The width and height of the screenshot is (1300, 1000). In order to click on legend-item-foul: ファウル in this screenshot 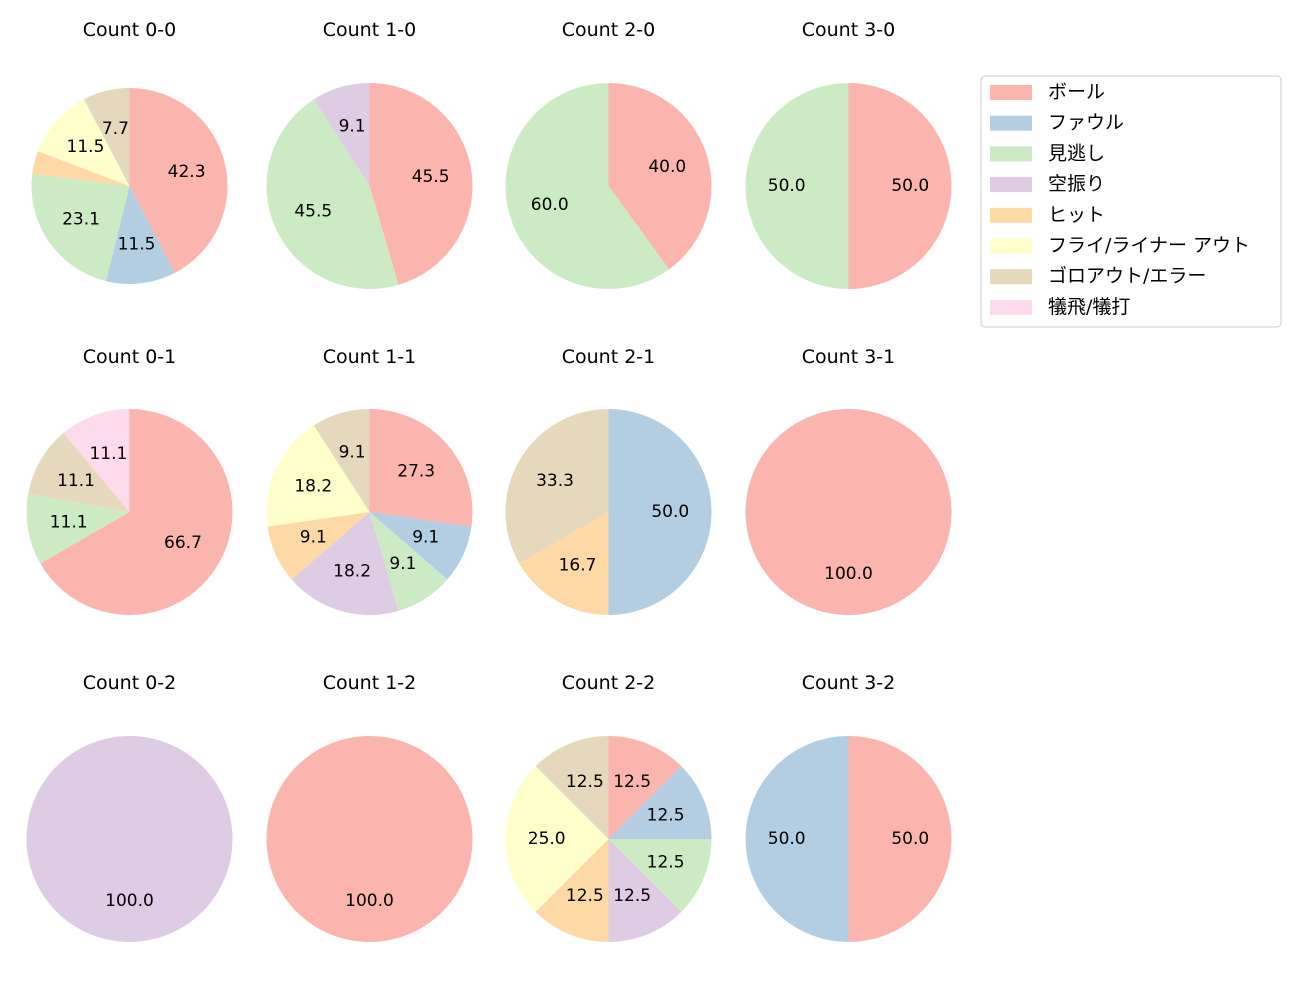, I will do `click(1057, 123)`.